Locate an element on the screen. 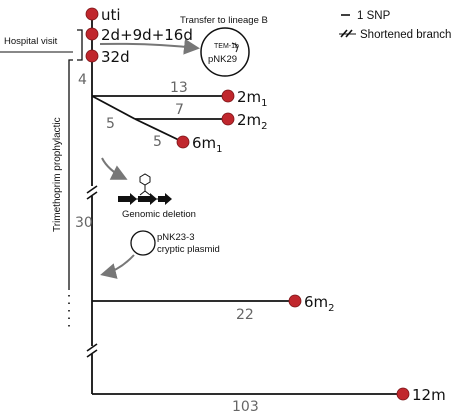  genomic-deletion-label: Genomic deletion is located at coordinates (159, 214).